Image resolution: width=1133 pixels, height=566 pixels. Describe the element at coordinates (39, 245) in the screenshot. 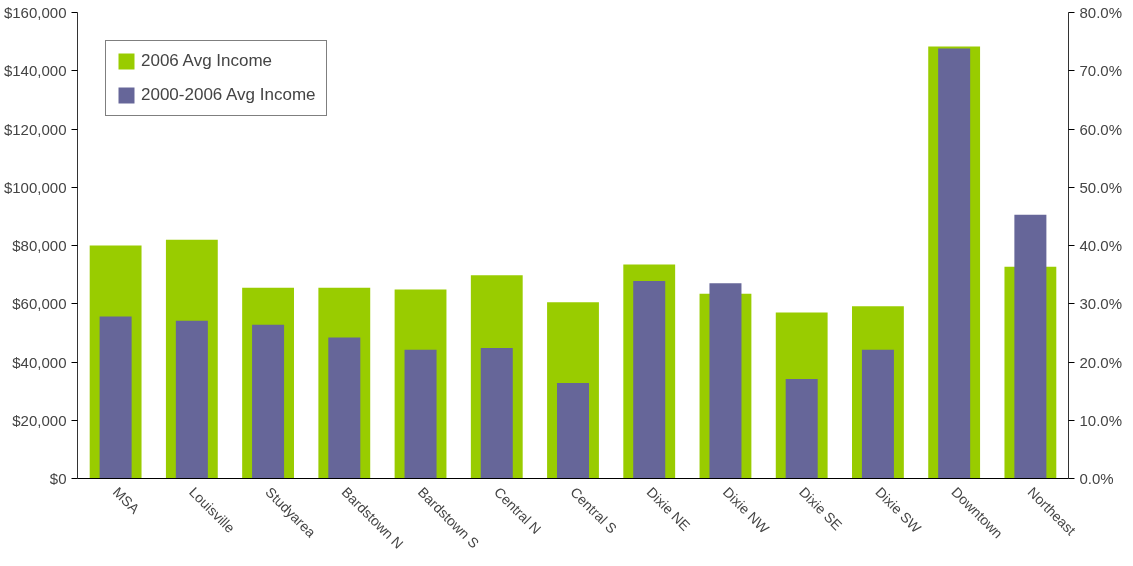

I see `y-tick-label: $80,000` at that location.